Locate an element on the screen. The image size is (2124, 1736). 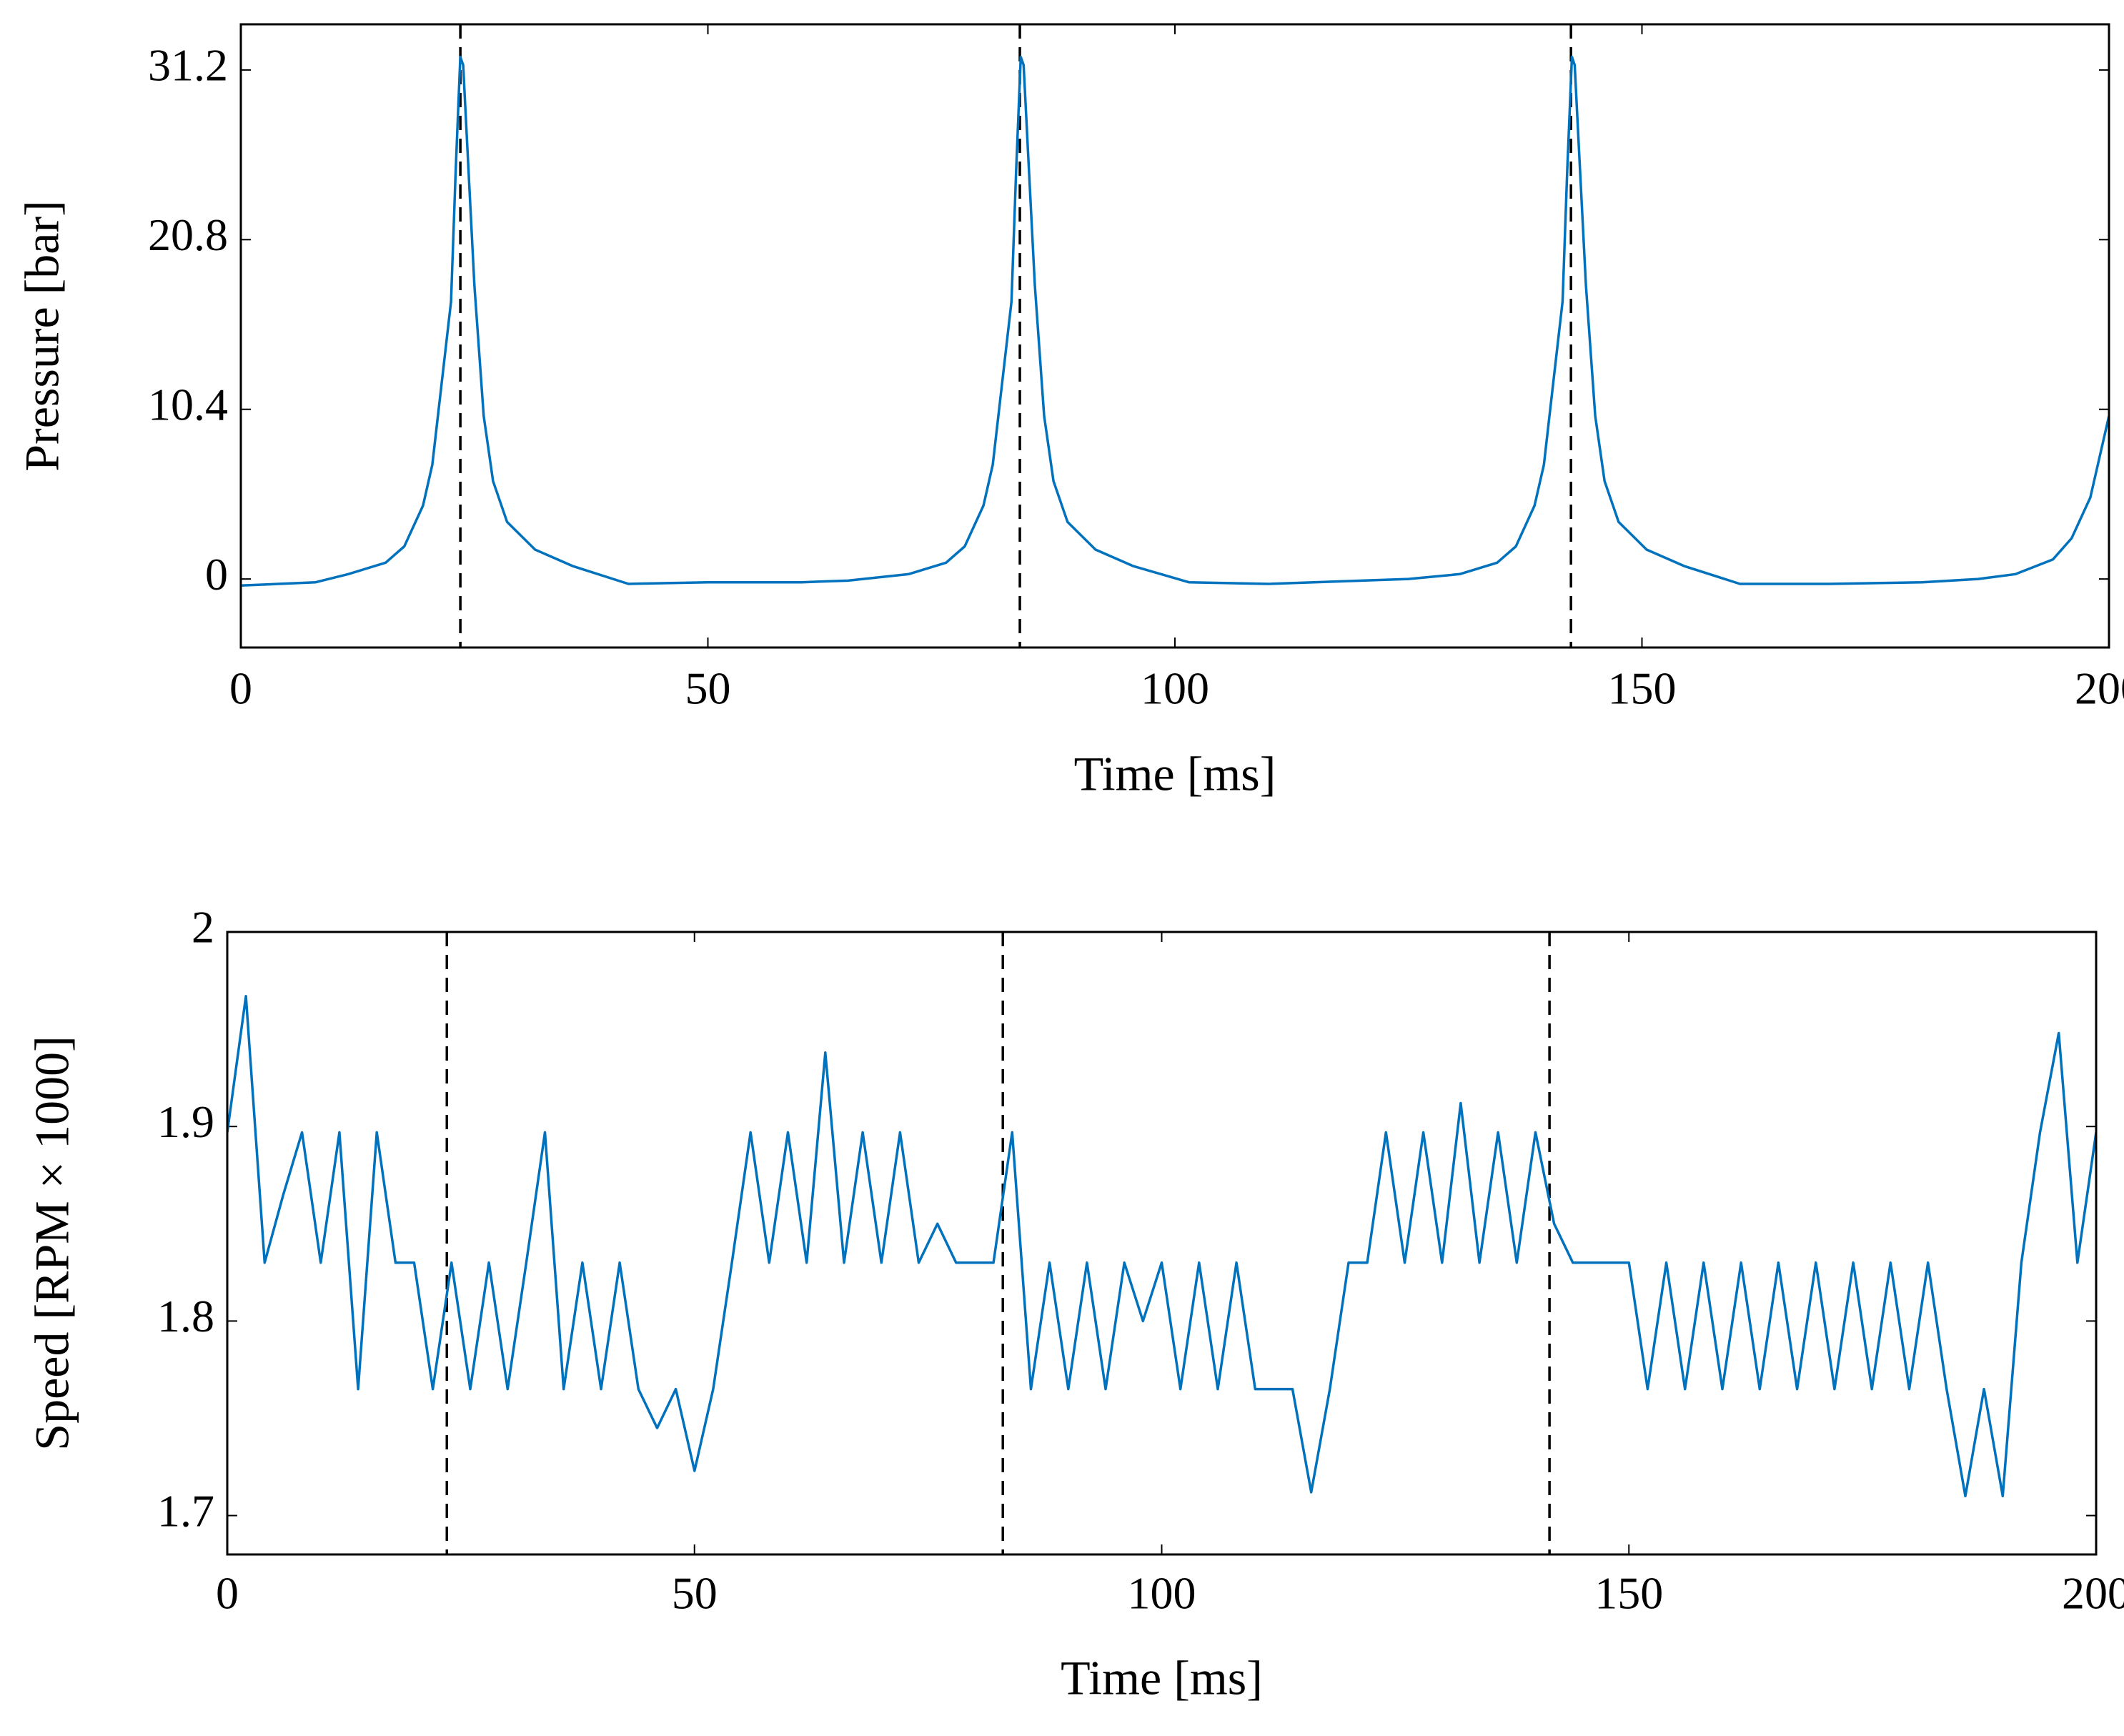
y-axis-title: Pressure [bar] is located at coordinates (42, 336).